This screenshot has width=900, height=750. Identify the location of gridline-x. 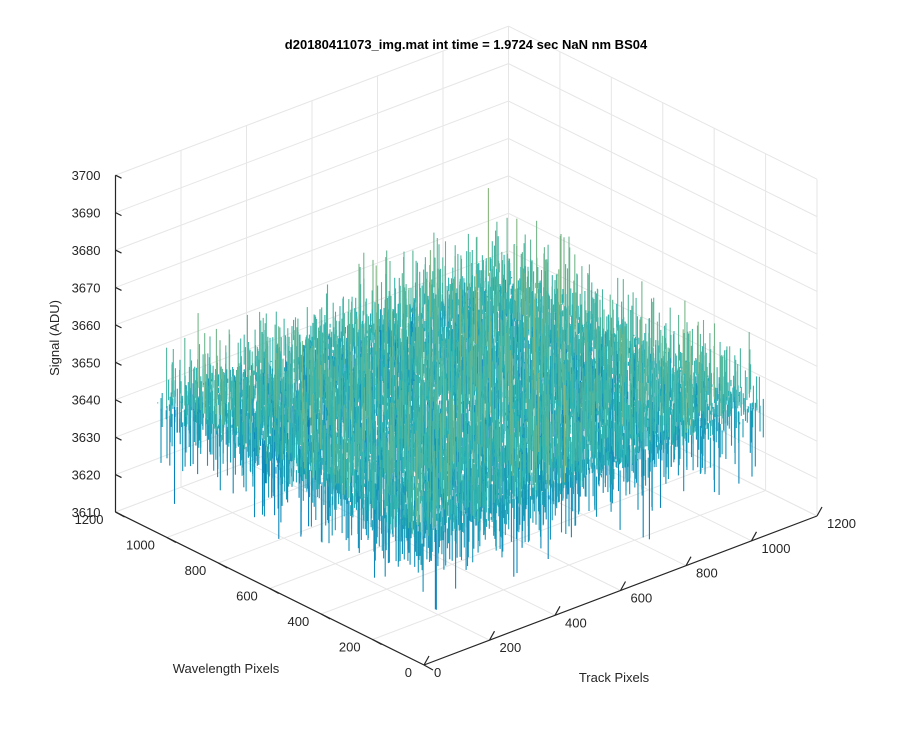
(335, 563).